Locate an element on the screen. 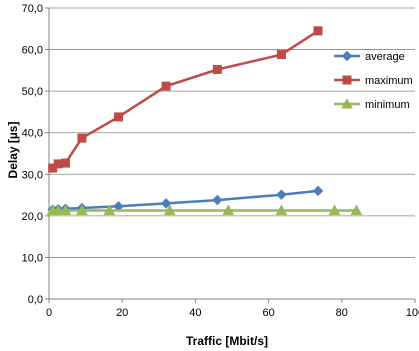 The width and height of the screenshot is (419, 351). legend-label: maximum is located at coordinates (389, 81).